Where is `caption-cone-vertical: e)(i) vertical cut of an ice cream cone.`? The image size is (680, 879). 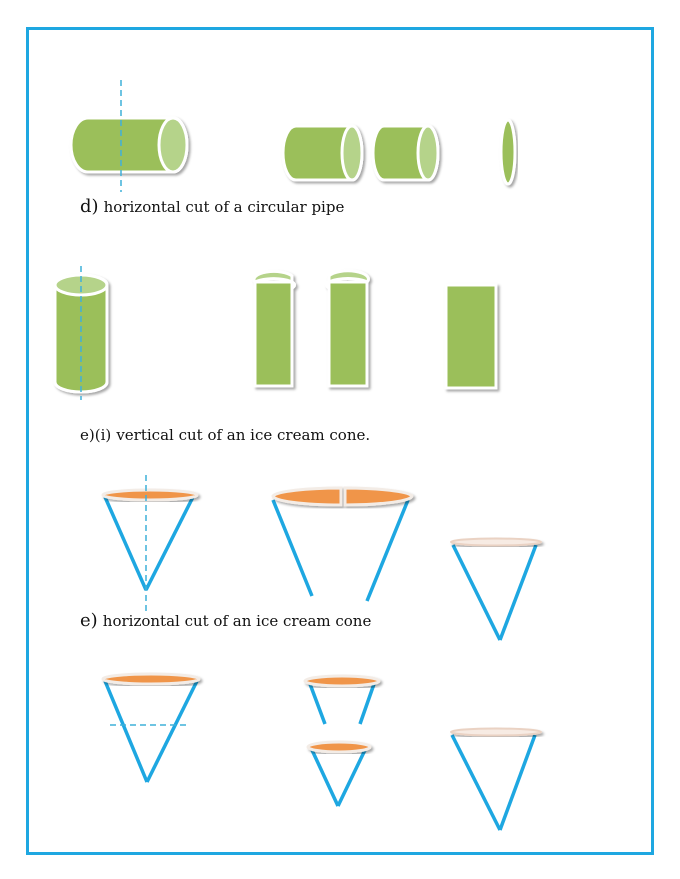 caption-cone-vertical: e)(i) vertical cut of an ice cream cone. is located at coordinates (225, 435).